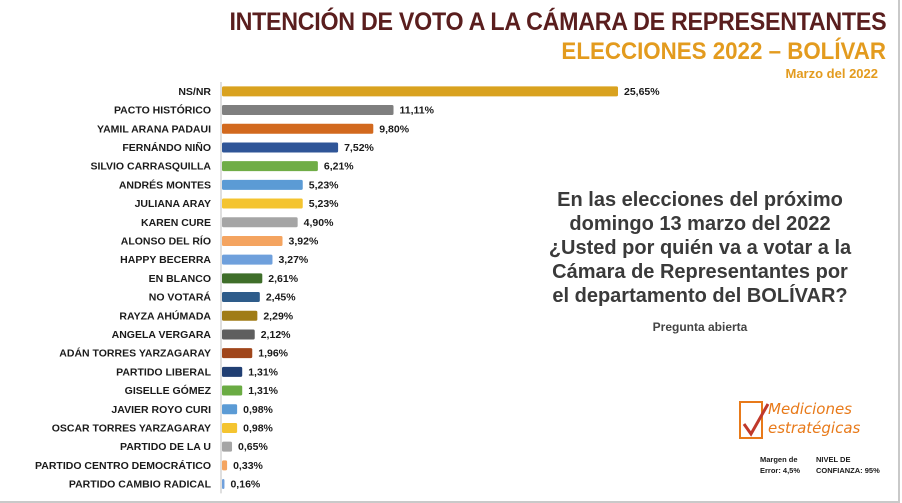 The width and height of the screenshot is (902, 503). I want to click on category-label: RAYZA AHÚMADA, so click(165, 315).